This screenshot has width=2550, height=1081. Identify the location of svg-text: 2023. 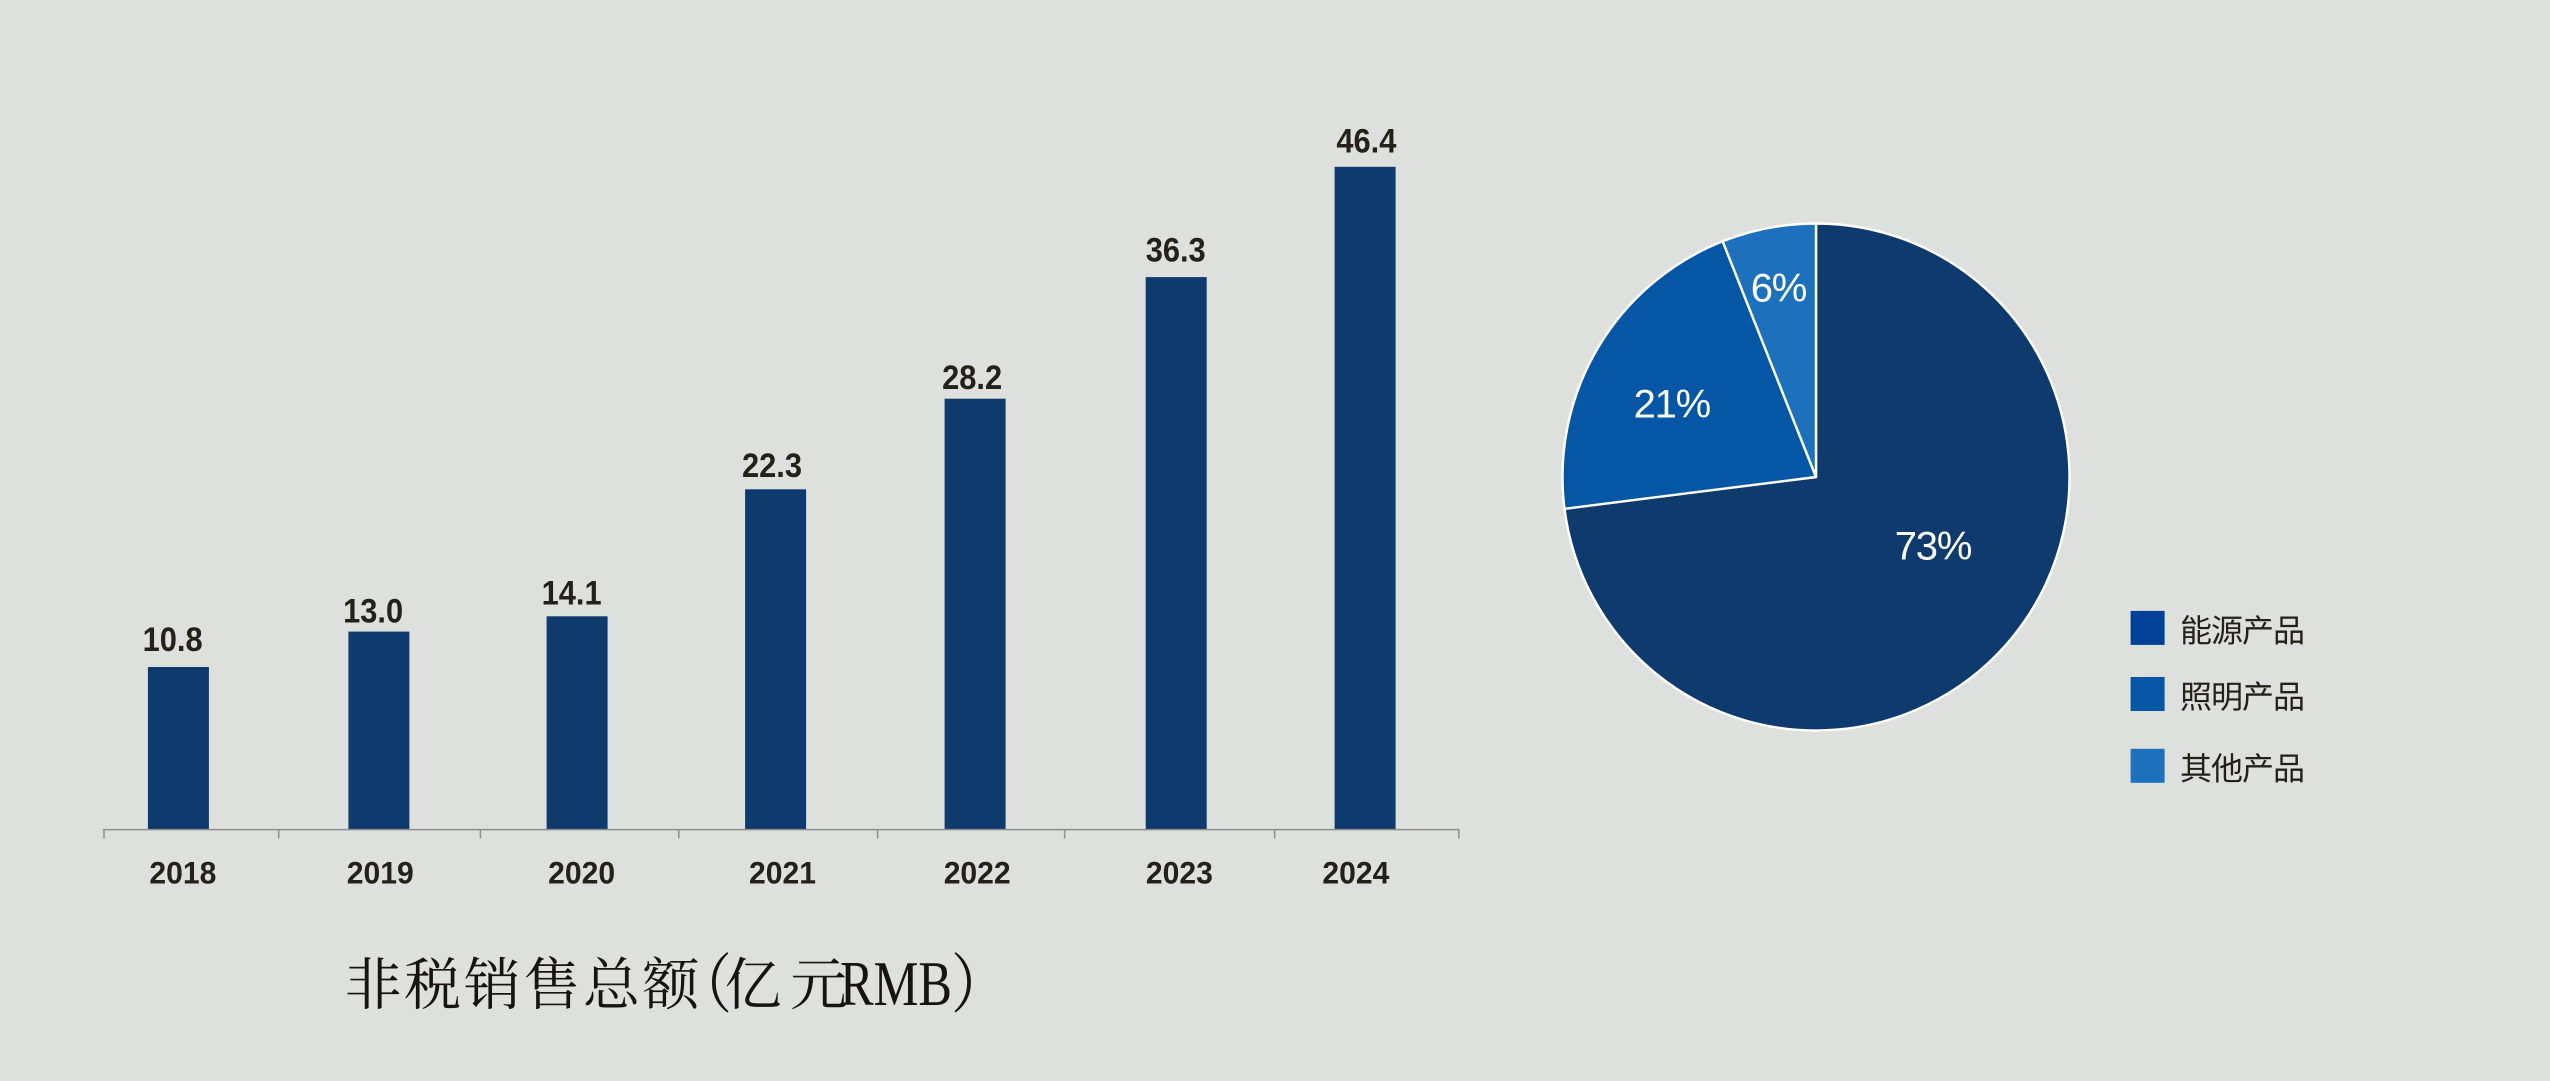
(1179, 873).